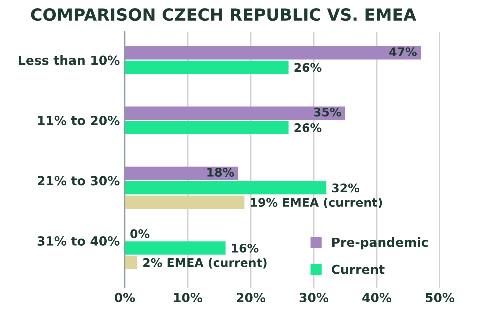 The image size is (500, 320). Describe the element at coordinates (440, 298) in the screenshot. I see `x-tick-label: 50%` at that location.